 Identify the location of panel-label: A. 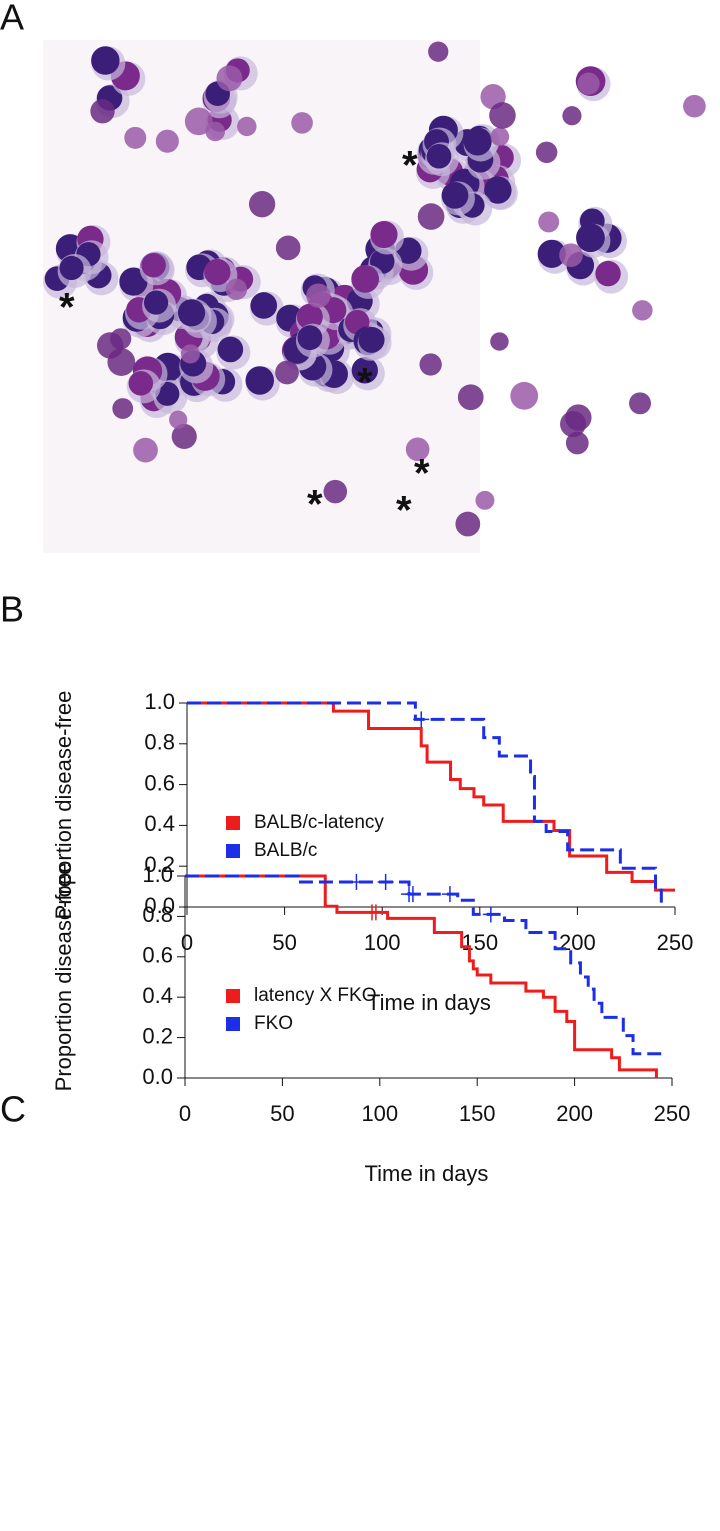
(12, 19).